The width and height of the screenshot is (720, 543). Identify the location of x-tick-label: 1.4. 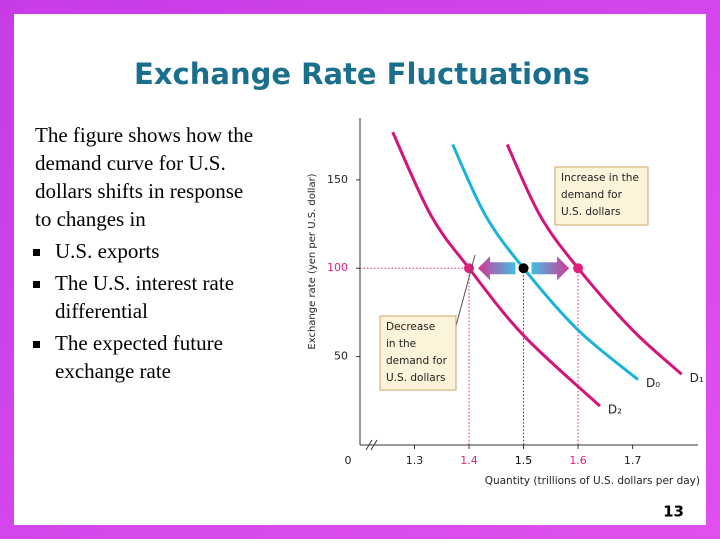
(469, 460).